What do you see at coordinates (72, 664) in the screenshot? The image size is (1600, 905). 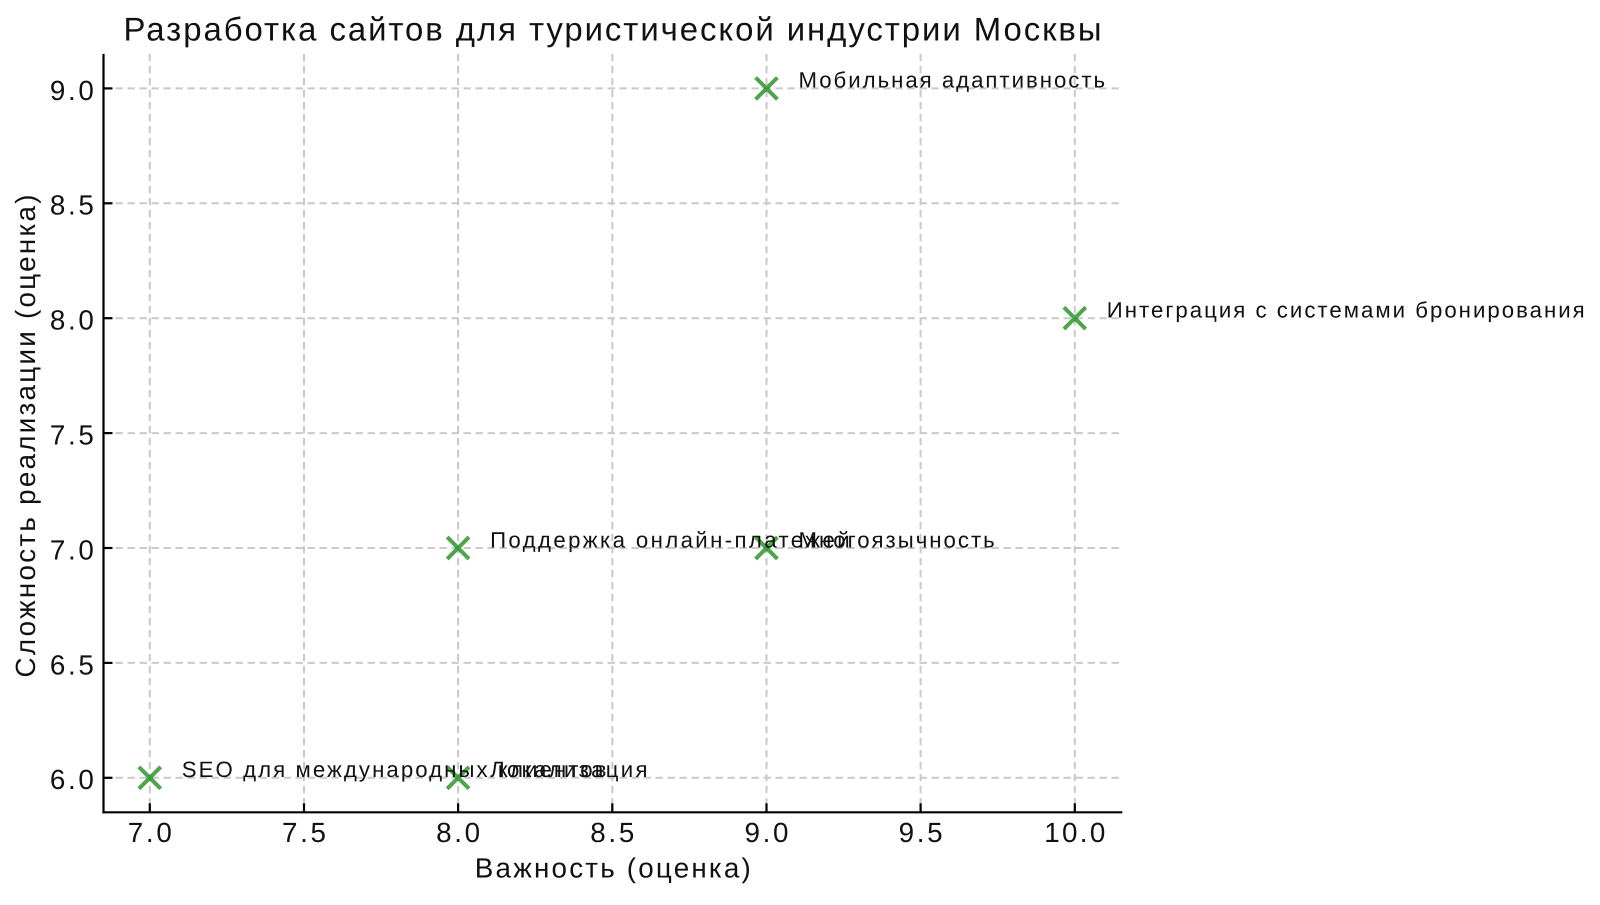 I see `svg-text: 6.5` at bounding box center [72, 664].